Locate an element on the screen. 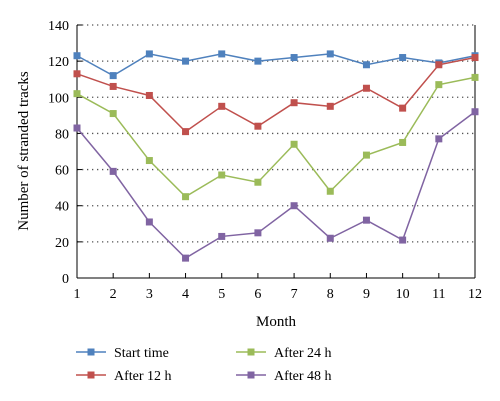  legend-label: After 12 h is located at coordinates (143, 376).